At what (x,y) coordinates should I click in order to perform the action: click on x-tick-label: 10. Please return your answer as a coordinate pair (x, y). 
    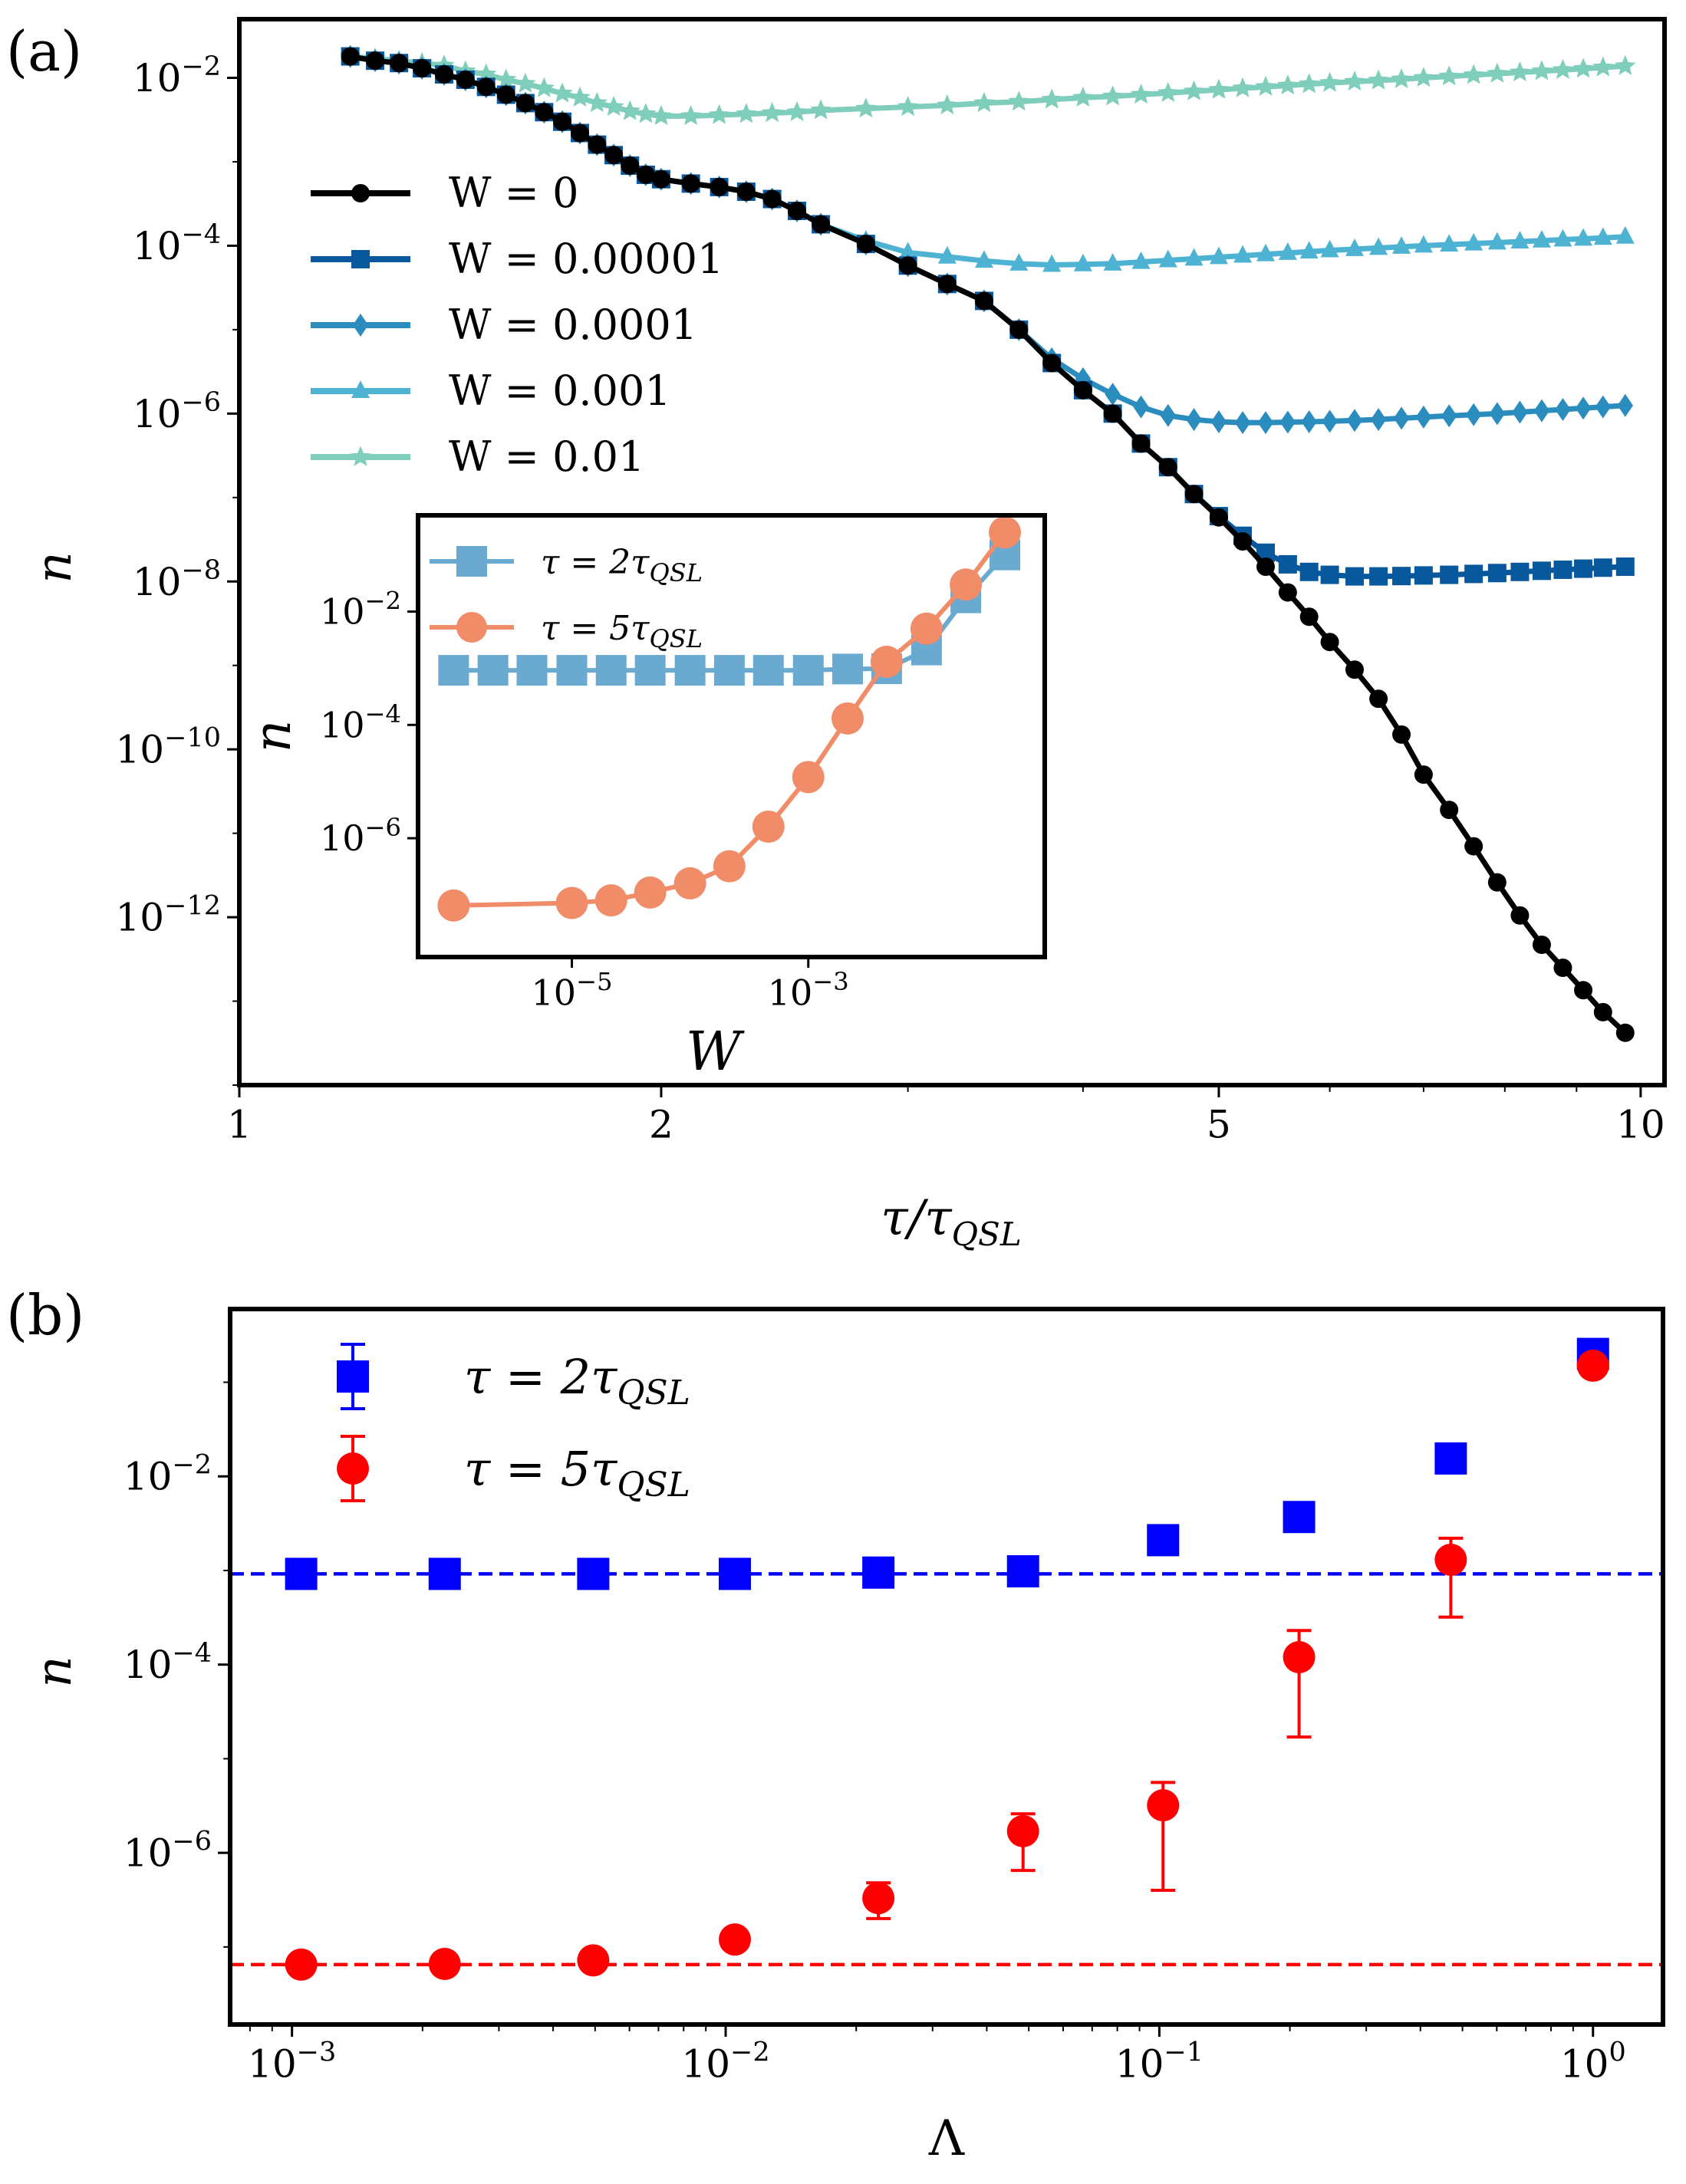
    Looking at the image, I should click on (1640, 1125).